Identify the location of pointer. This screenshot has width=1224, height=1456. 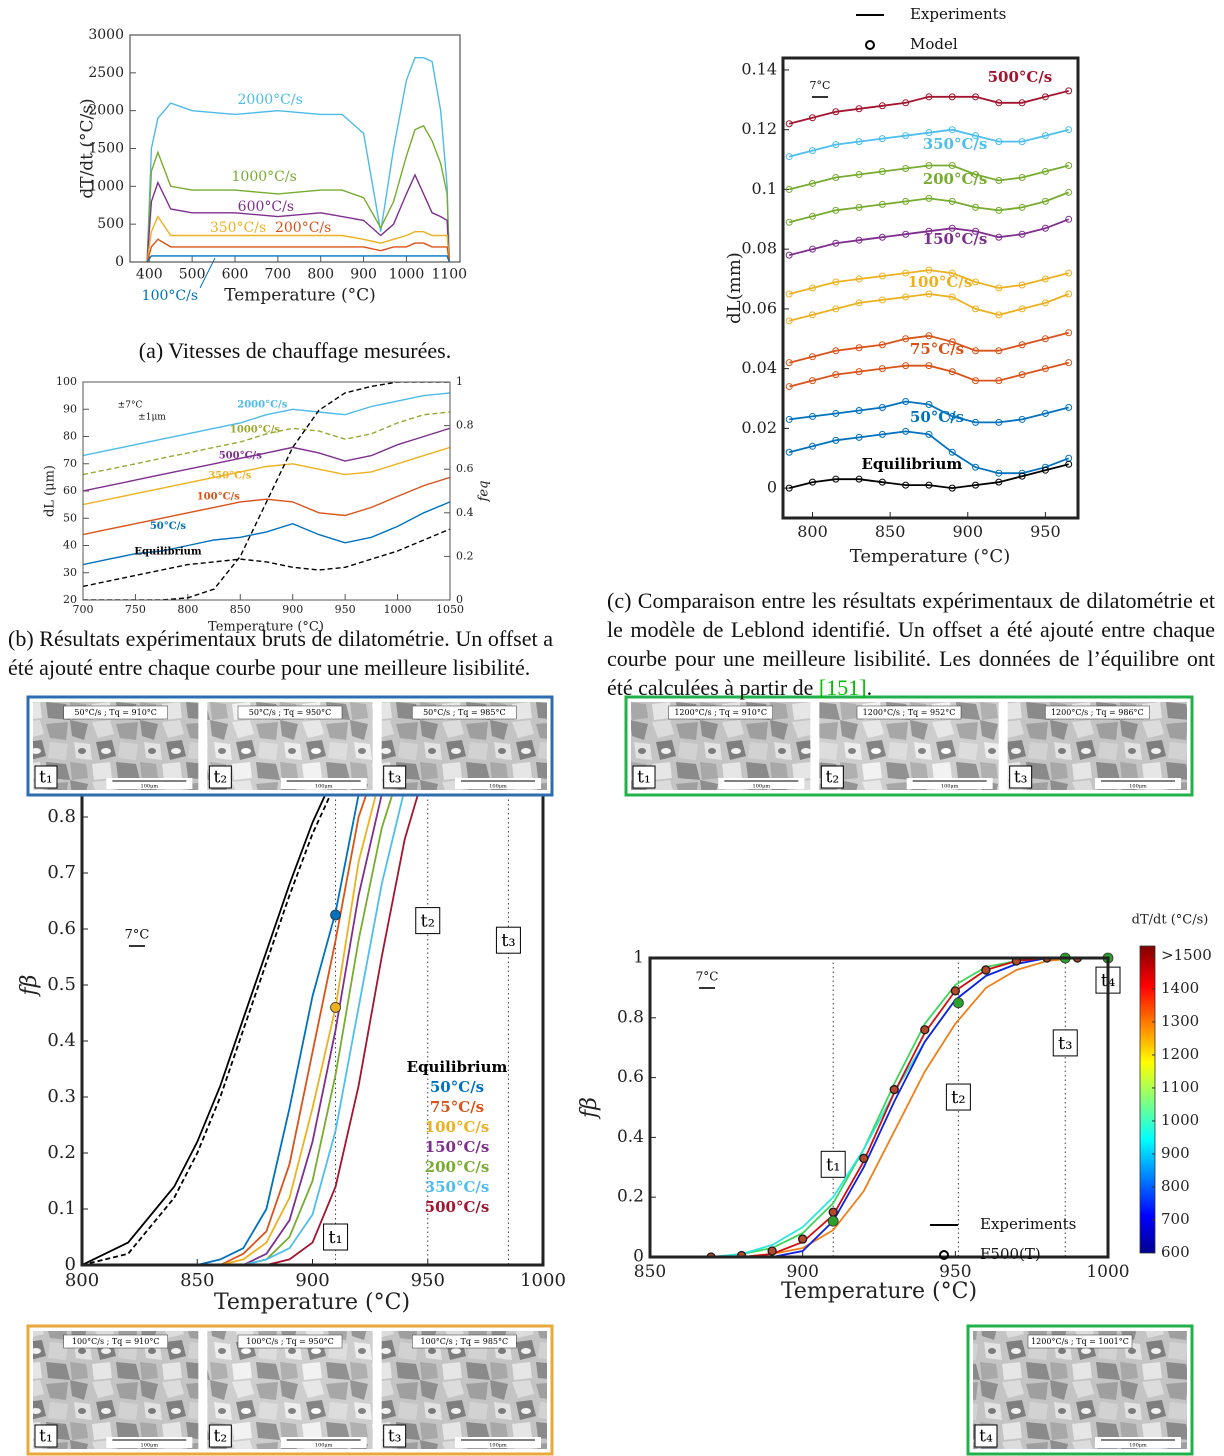
(207, 273).